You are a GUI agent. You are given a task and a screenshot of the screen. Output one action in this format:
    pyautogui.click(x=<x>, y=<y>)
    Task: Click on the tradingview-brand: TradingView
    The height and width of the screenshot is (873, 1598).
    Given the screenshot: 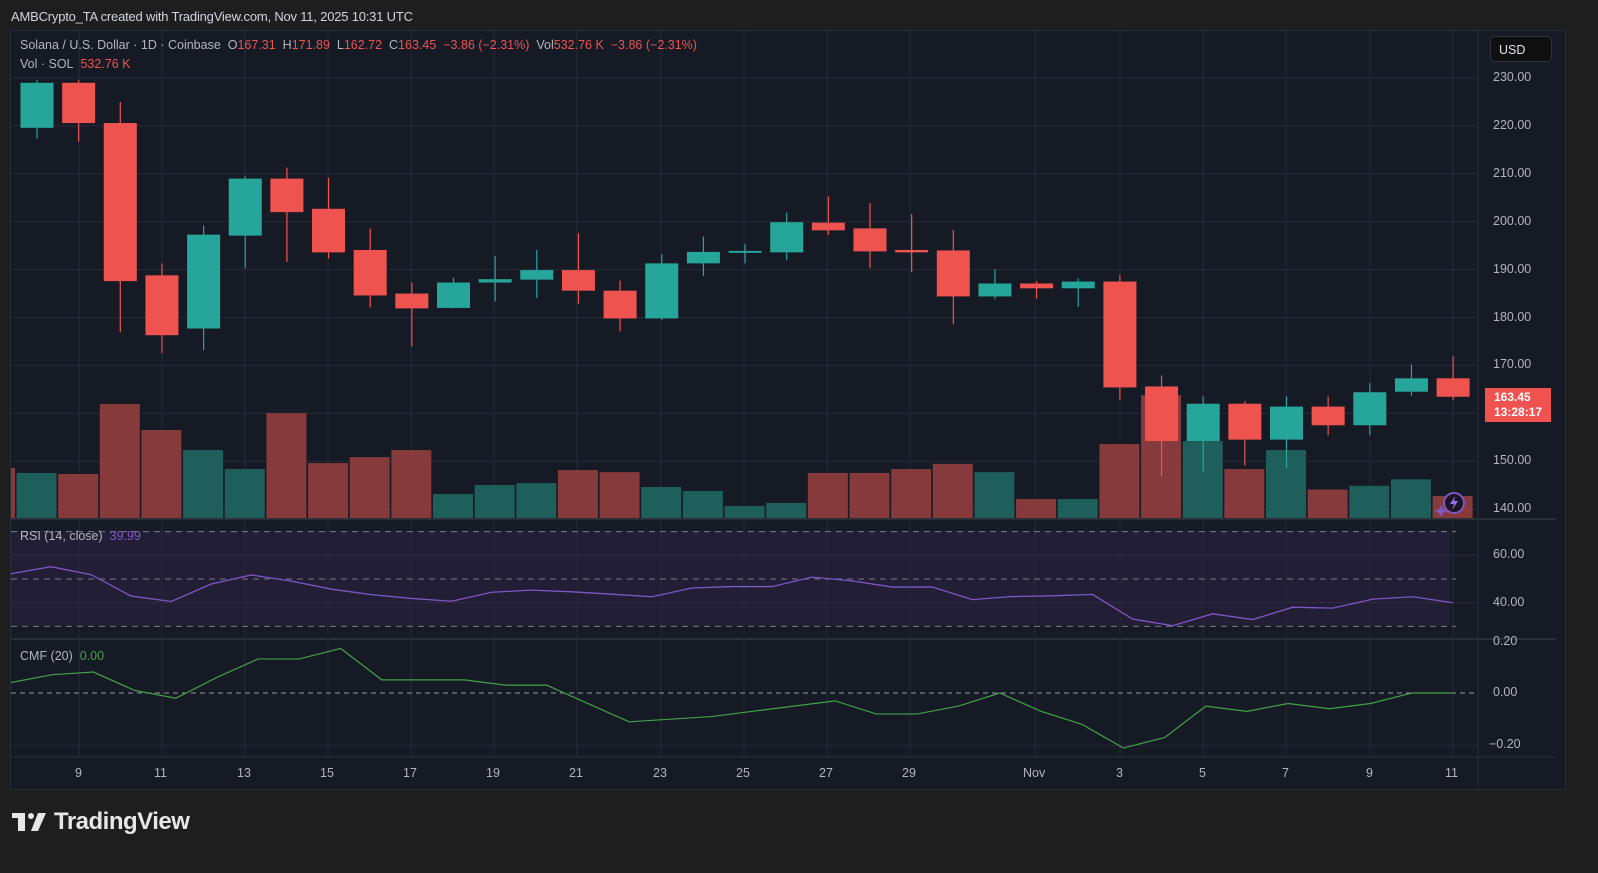 What is the action you would take?
    pyautogui.click(x=122, y=821)
    